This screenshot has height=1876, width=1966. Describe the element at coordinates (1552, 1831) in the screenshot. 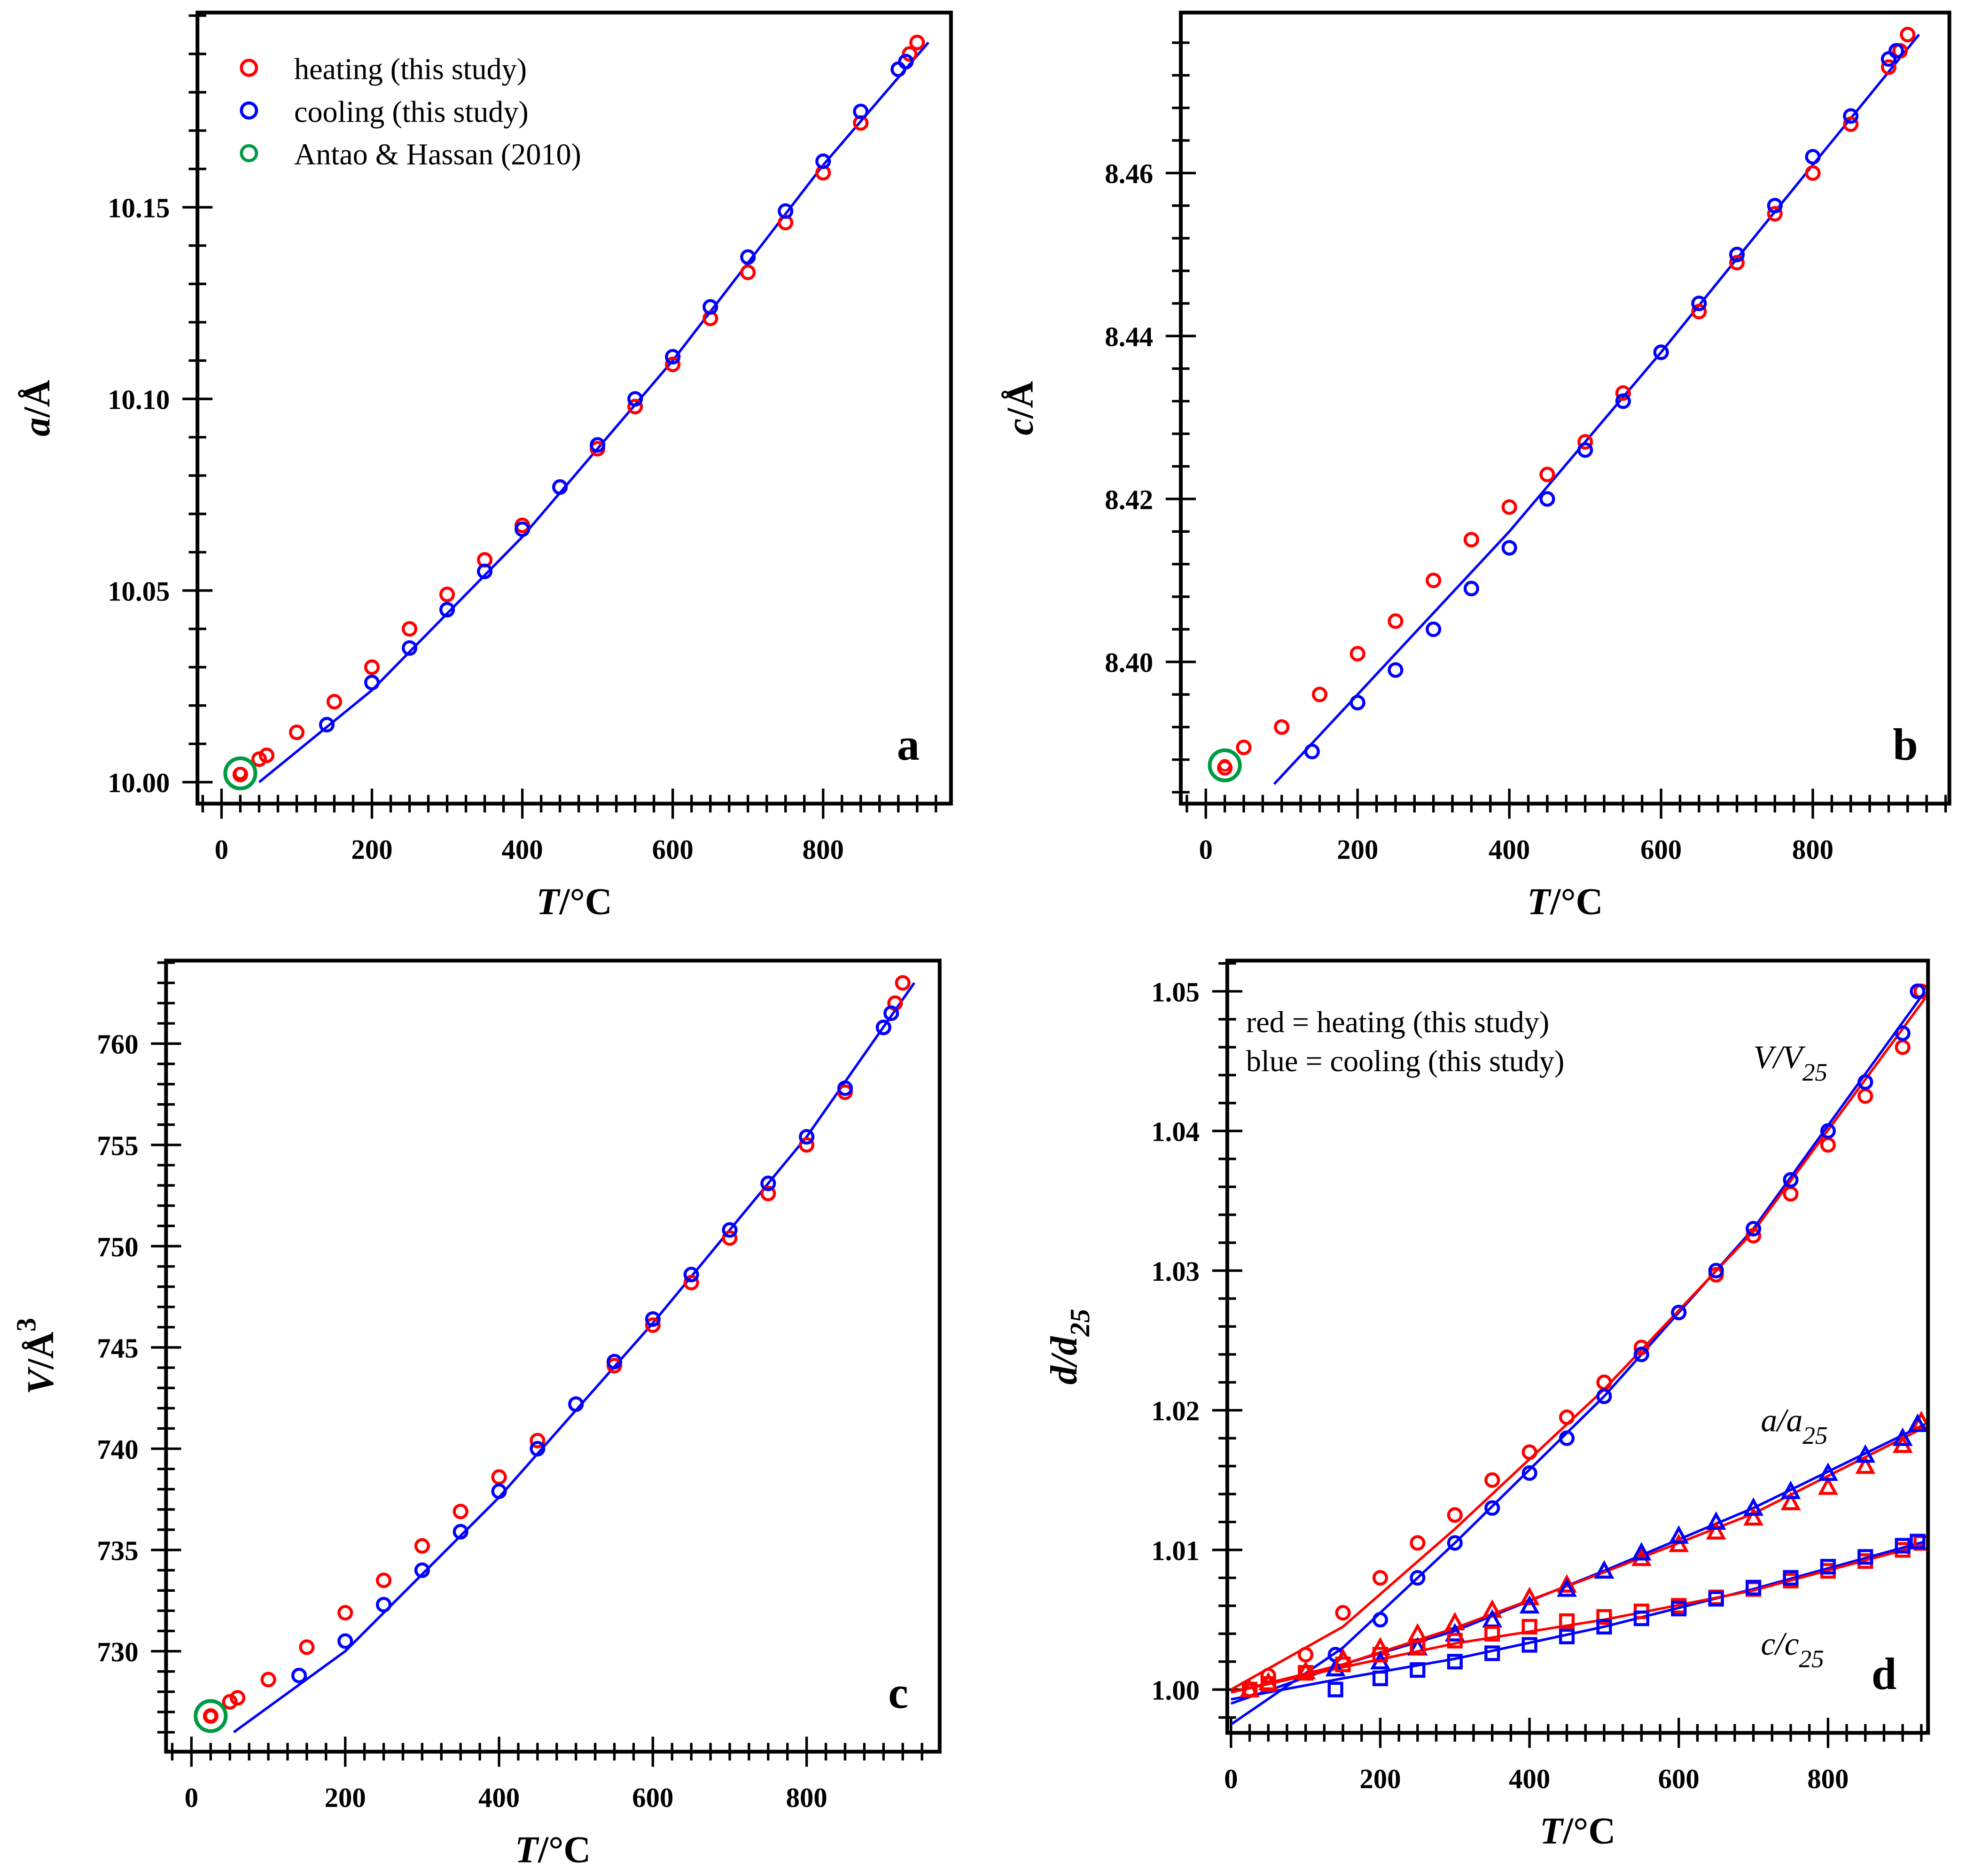

I see `x-axis-var: T` at that location.